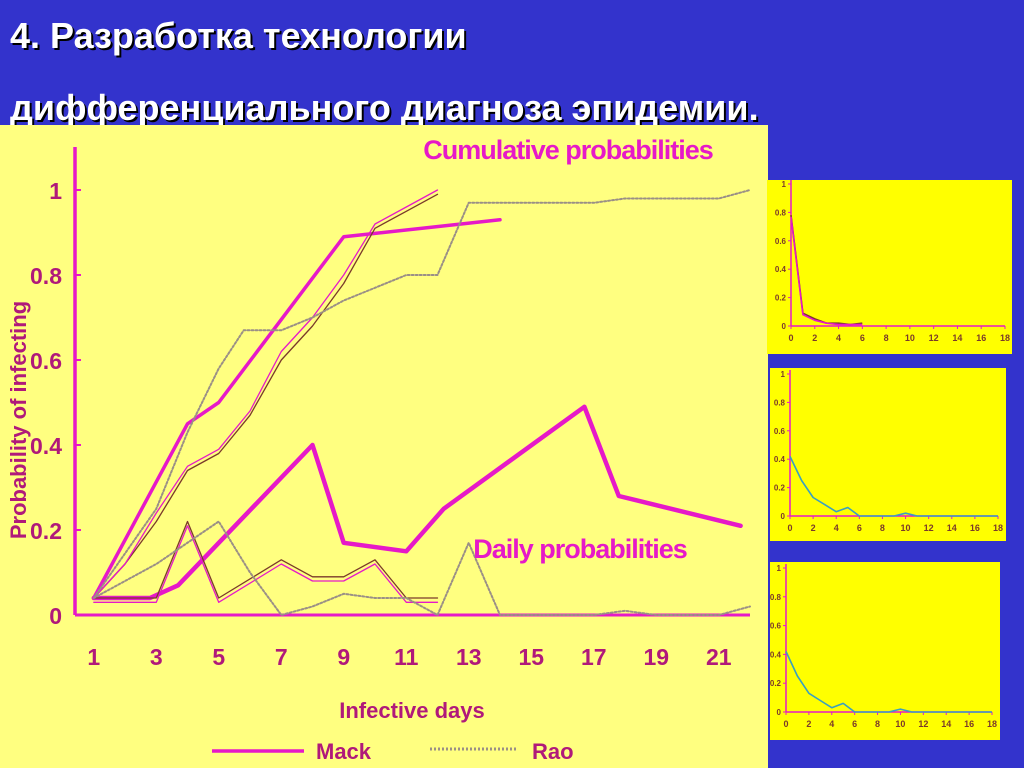 The width and height of the screenshot is (1024, 768). Describe the element at coordinates (892, 261) in the screenshot. I see `small-chart-1: 00.20.40.60.810 2 4 6 8 10 12 14 16 18` at that location.